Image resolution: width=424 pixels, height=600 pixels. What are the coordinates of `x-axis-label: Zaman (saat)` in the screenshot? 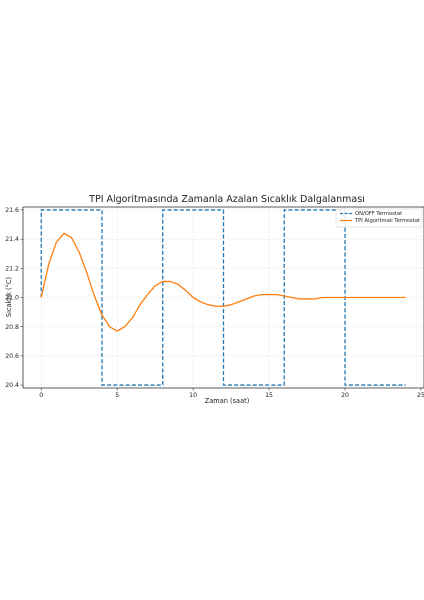 It's located at (227, 401).